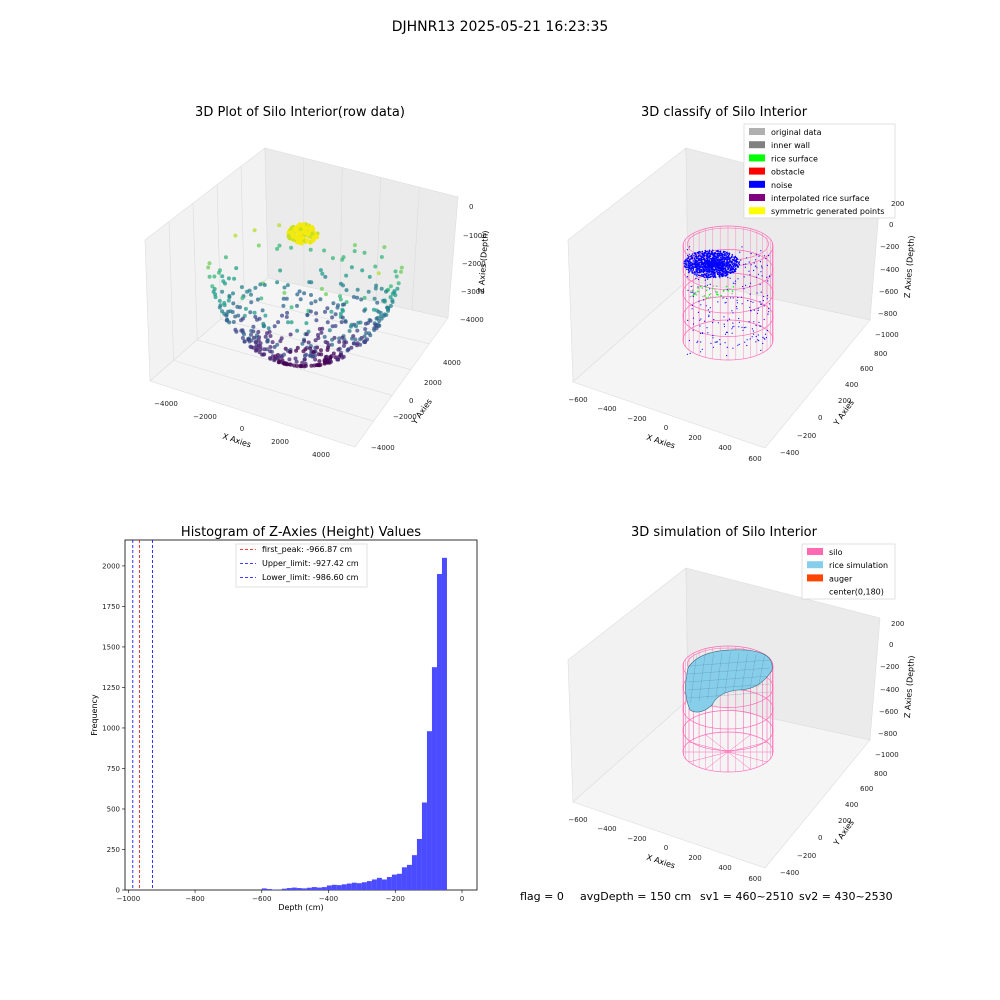 The width and height of the screenshot is (1000, 1000). Describe the element at coordinates (473, 263) in the screenshot. I see `panel1-z-ticks: 0 −1000 −2000 −3000 −4000` at that location.